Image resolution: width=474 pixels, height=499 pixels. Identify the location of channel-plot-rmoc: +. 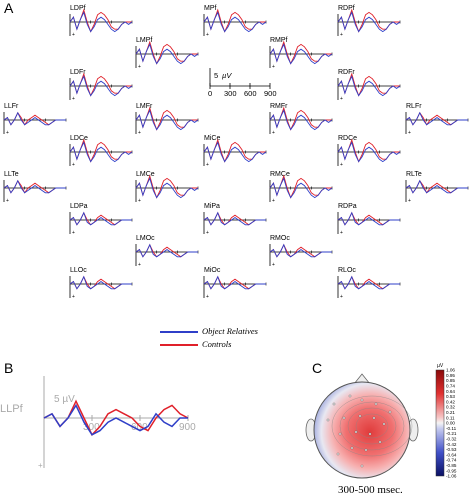
(301, 255).